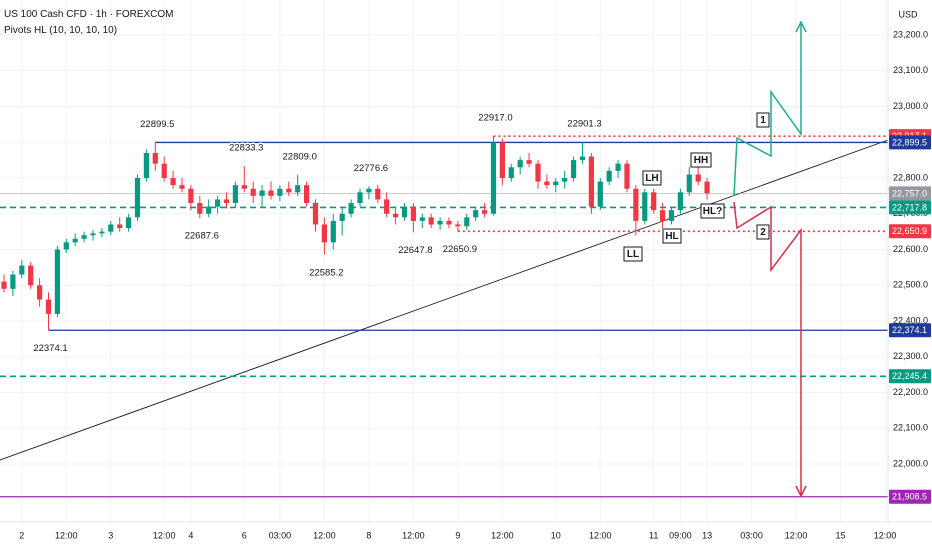 The height and width of the screenshot is (550, 932). What do you see at coordinates (190, 535) in the screenshot?
I see `x-tick-label: 4` at bounding box center [190, 535].